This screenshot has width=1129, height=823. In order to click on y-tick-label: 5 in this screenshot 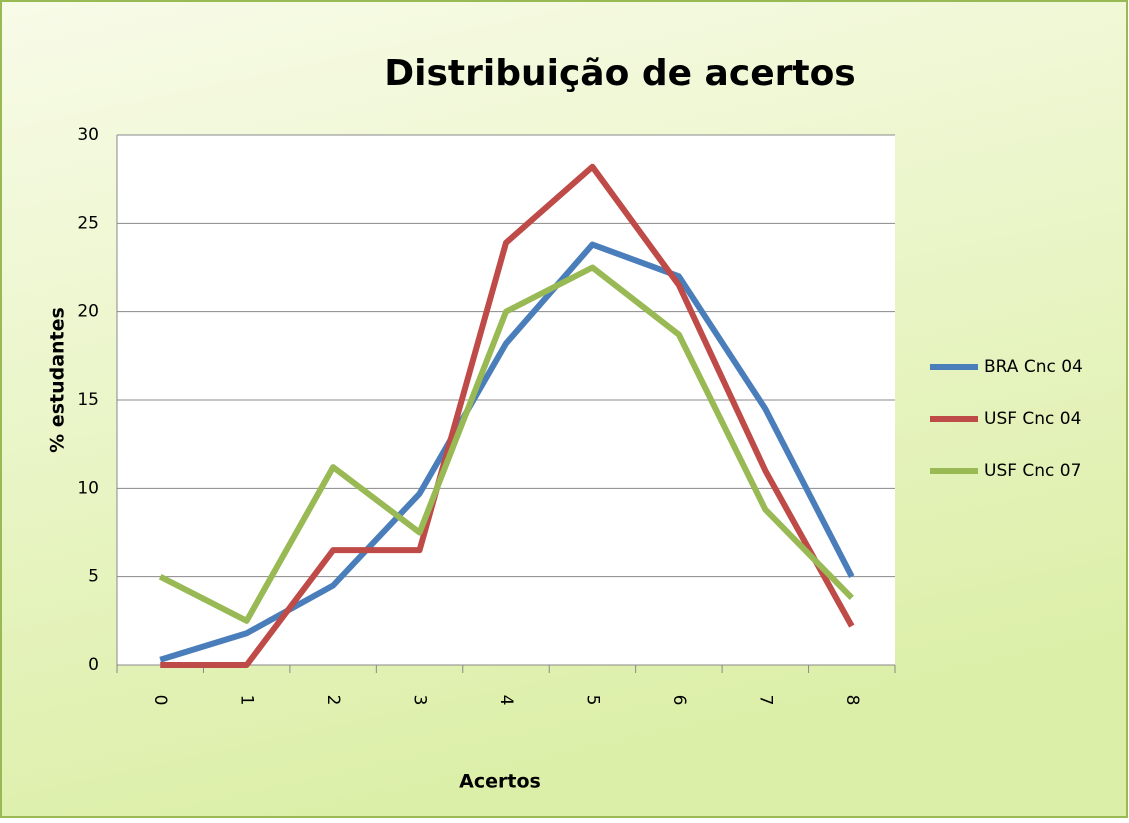, I will do `click(93, 577)`.